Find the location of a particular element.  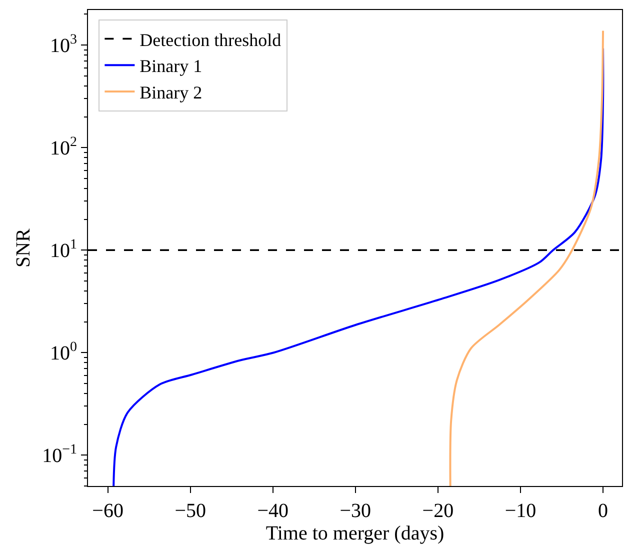

legend-label: Binary 1 is located at coordinates (171, 66).